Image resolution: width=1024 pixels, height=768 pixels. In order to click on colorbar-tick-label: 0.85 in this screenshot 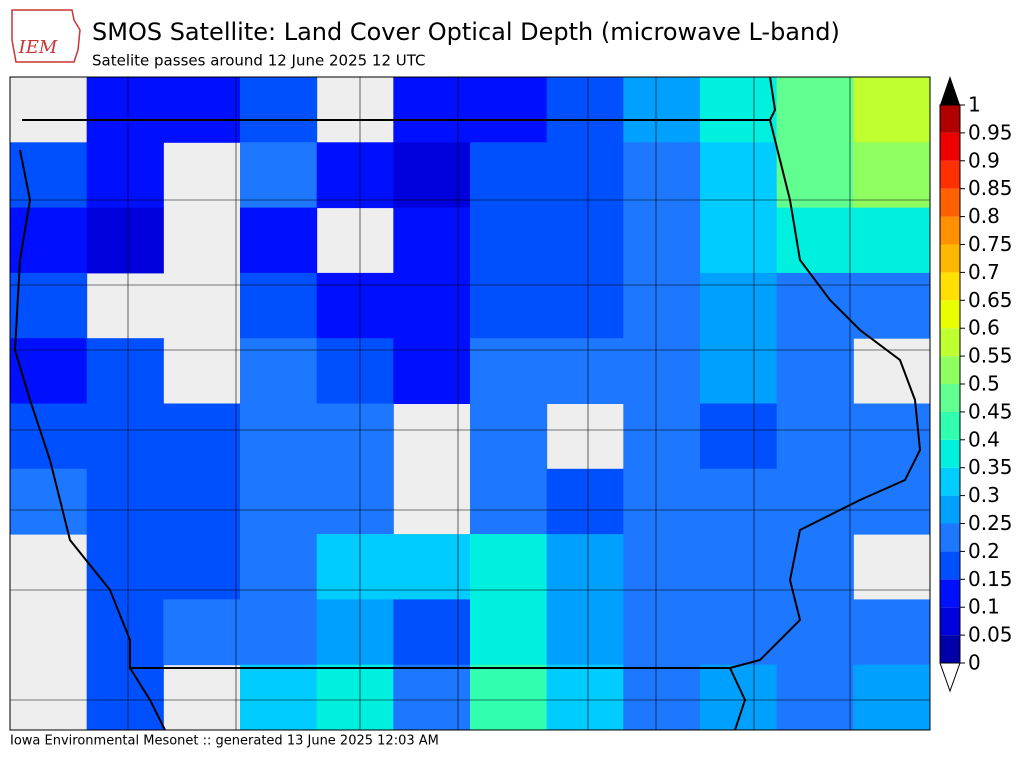, I will do `click(990, 188)`.